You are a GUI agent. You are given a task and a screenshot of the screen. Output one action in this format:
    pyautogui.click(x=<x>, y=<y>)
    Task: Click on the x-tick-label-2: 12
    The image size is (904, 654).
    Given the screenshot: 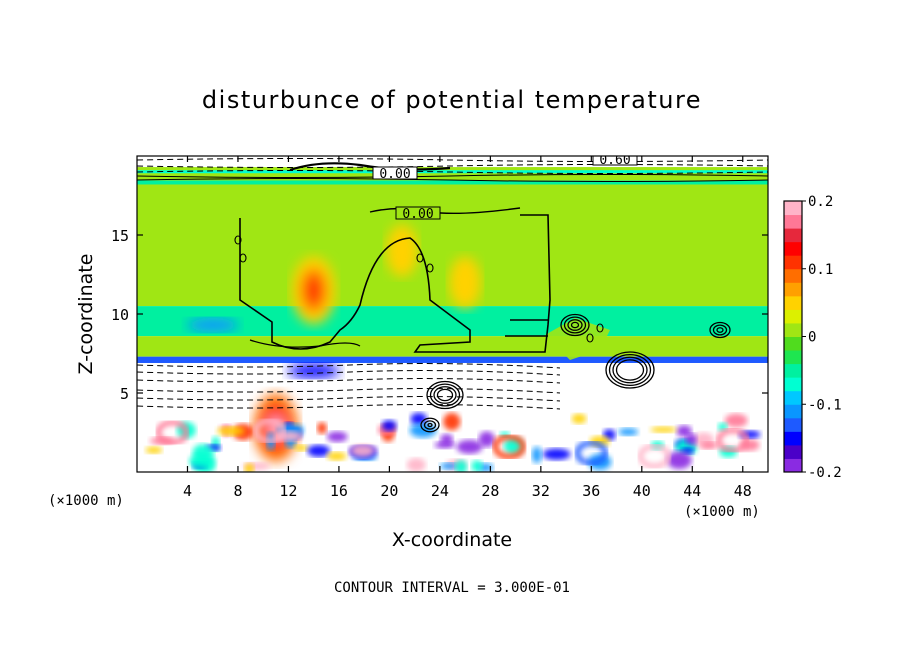 What is the action you would take?
    pyautogui.click(x=288, y=491)
    